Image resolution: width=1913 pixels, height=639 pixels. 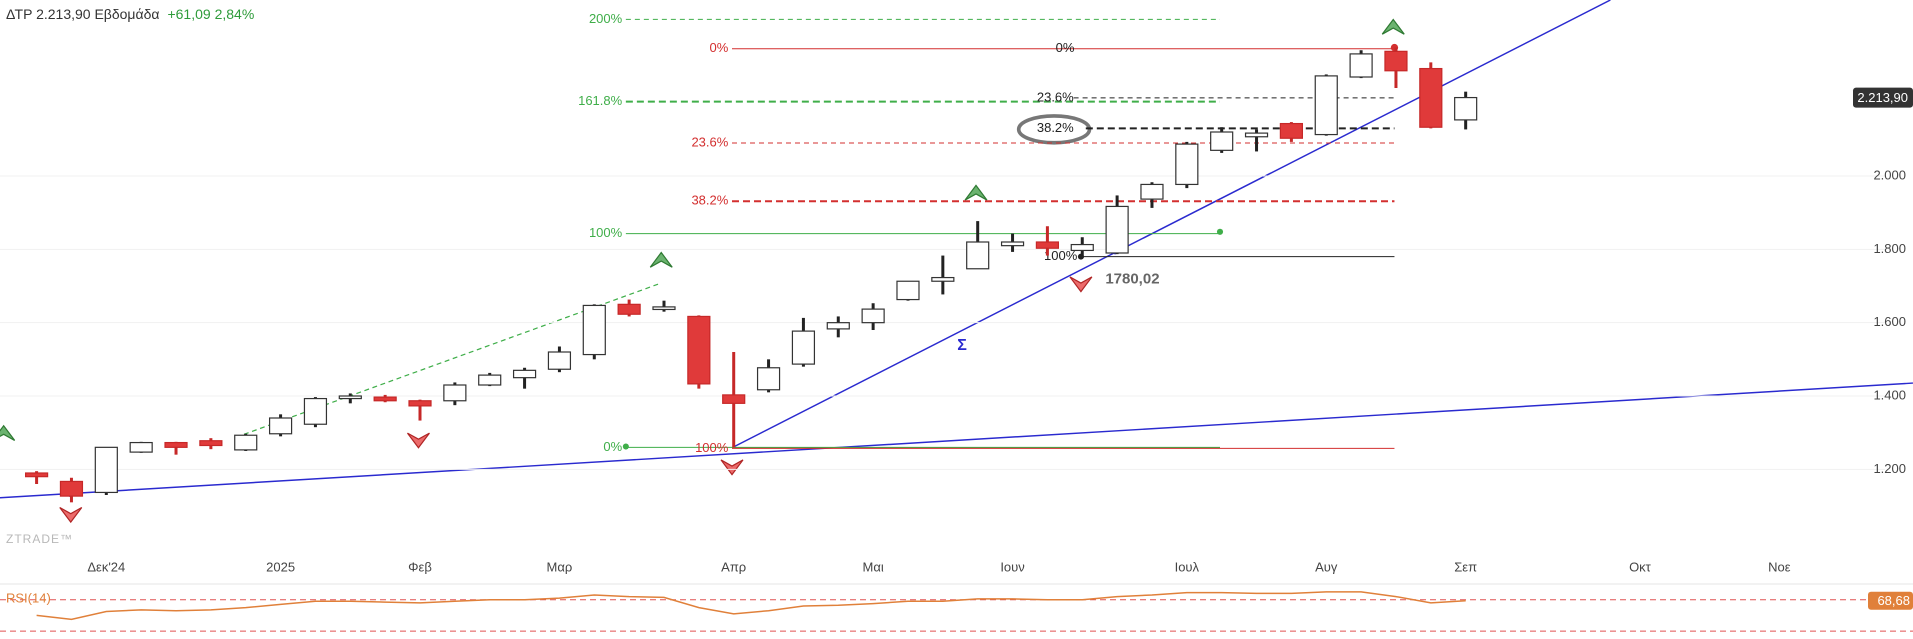 What do you see at coordinates (1465, 566) in the screenshot?
I see `x-tick-label: Σεπ` at bounding box center [1465, 566].